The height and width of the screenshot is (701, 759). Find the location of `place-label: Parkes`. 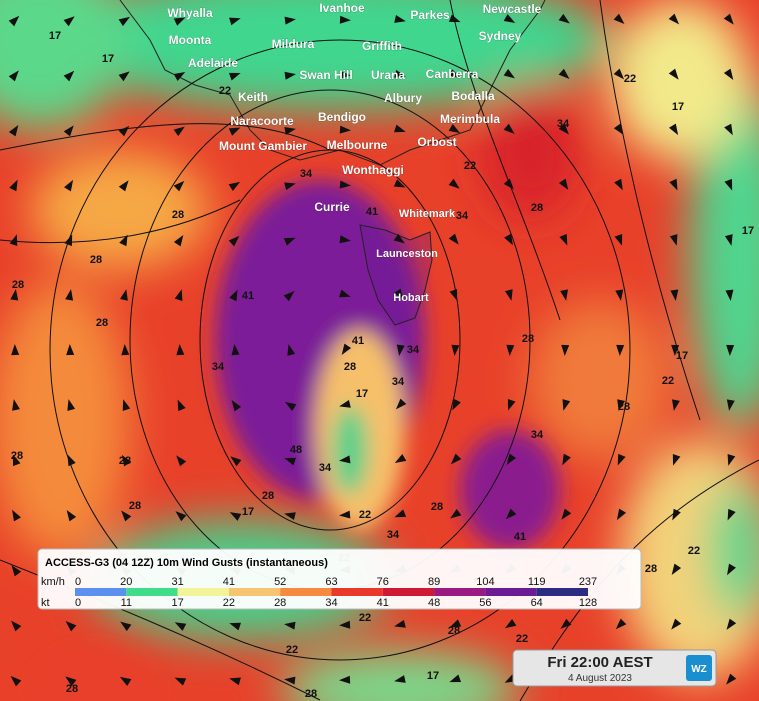

place-label: Parkes is located at coordinates (430, 15).